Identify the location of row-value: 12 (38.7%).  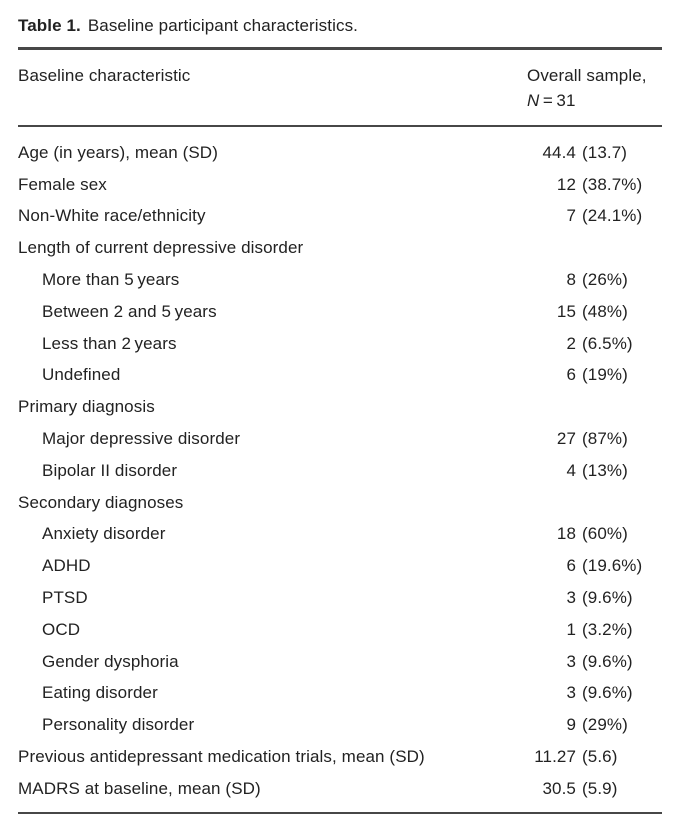
(592, 185).